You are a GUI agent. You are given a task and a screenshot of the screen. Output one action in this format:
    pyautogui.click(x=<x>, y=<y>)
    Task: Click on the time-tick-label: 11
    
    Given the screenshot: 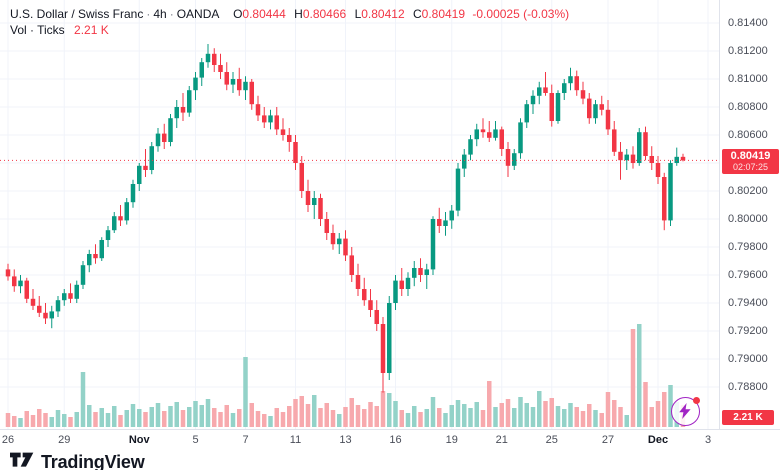 What is the action you would take?
    pyautogui.click(x=295, y=440)
    